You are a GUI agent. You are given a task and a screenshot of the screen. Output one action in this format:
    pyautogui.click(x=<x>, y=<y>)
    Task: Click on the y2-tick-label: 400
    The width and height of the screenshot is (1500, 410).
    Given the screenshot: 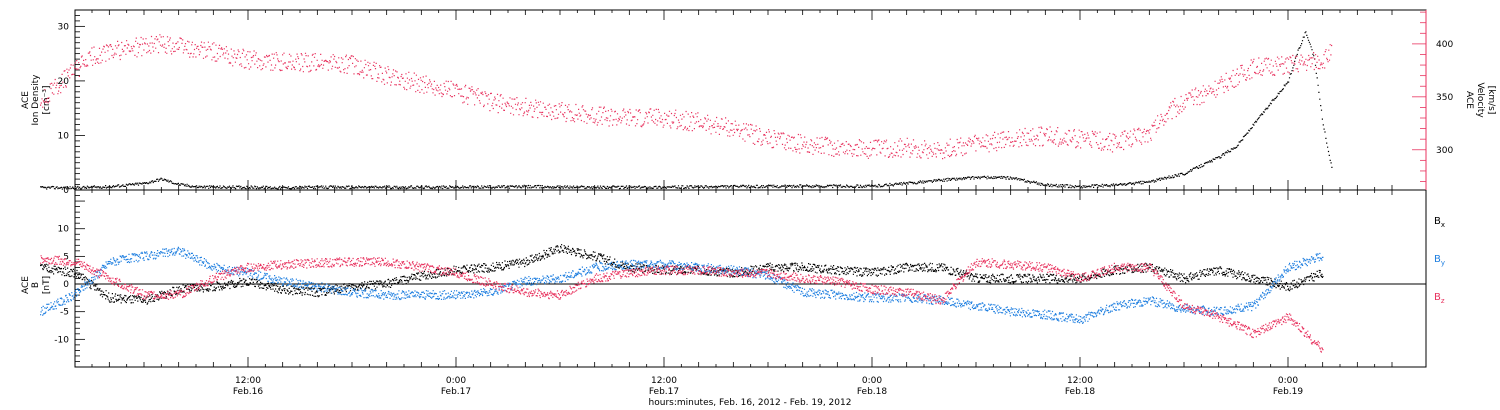 What is the action you would take?
    pyautogui.click(x=1444, y=45)
    